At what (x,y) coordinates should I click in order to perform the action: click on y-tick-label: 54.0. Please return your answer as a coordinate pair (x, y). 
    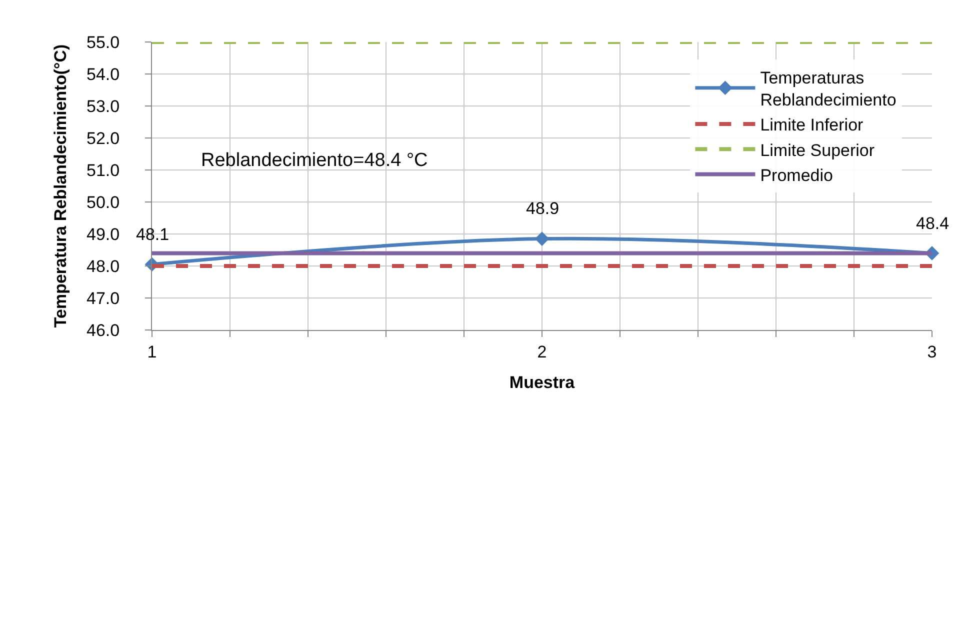
    Looking at the image, I should click on (103, 74).